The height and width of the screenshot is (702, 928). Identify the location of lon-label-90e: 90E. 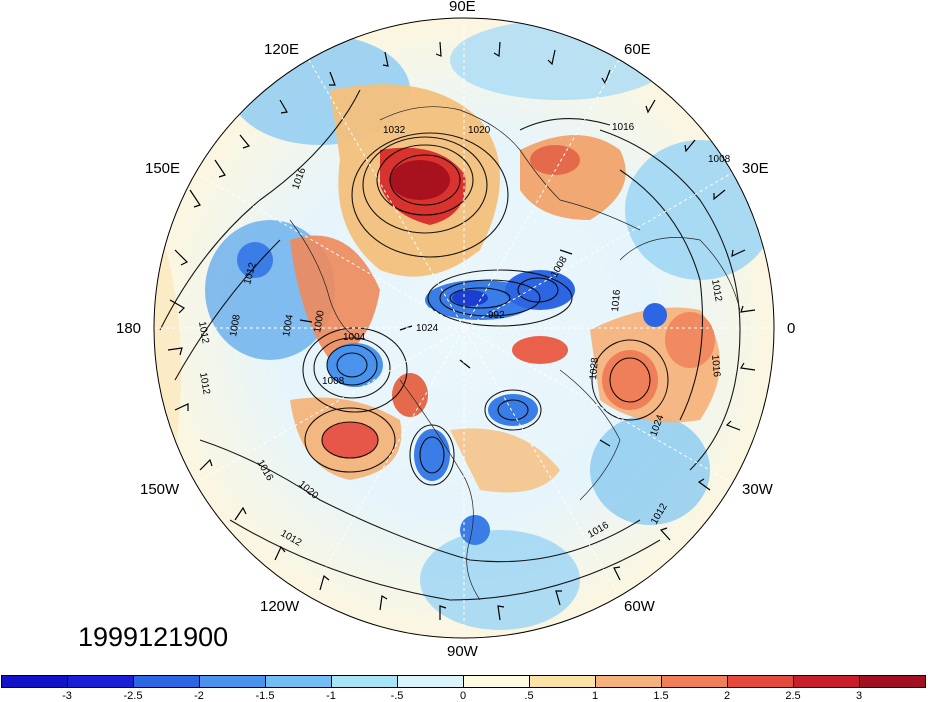
(462, 7).